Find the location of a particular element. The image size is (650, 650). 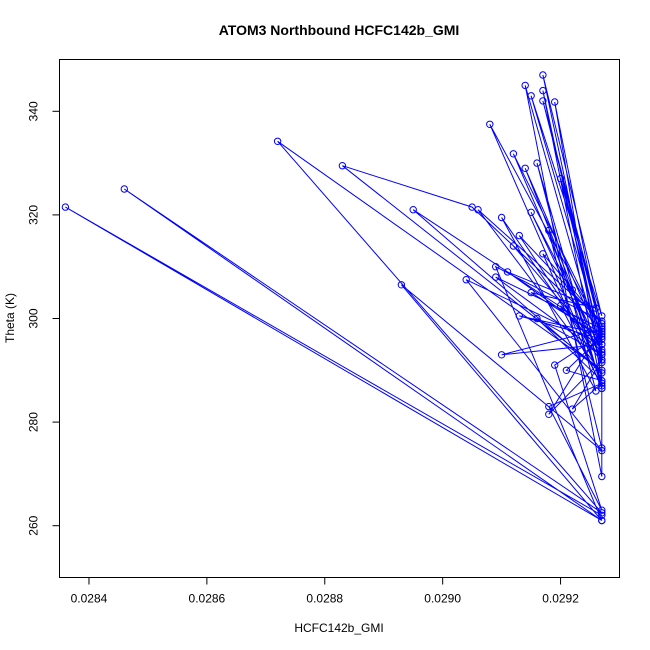

x-axis-label: HCFC142b_GMI is located at coordinates (338, 628).